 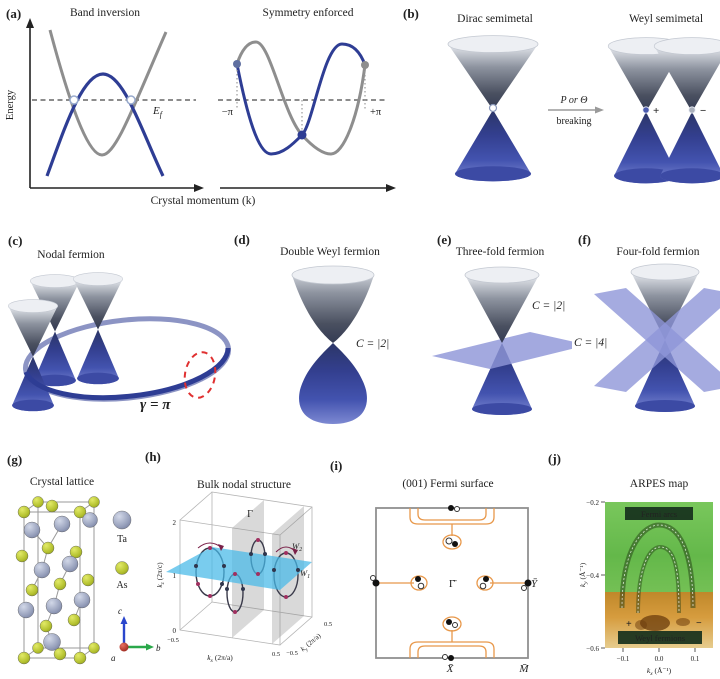 I want to click on panel-f-fourfold: (f) Four-fold fermion C = |4|, so click(x=647, y=322).